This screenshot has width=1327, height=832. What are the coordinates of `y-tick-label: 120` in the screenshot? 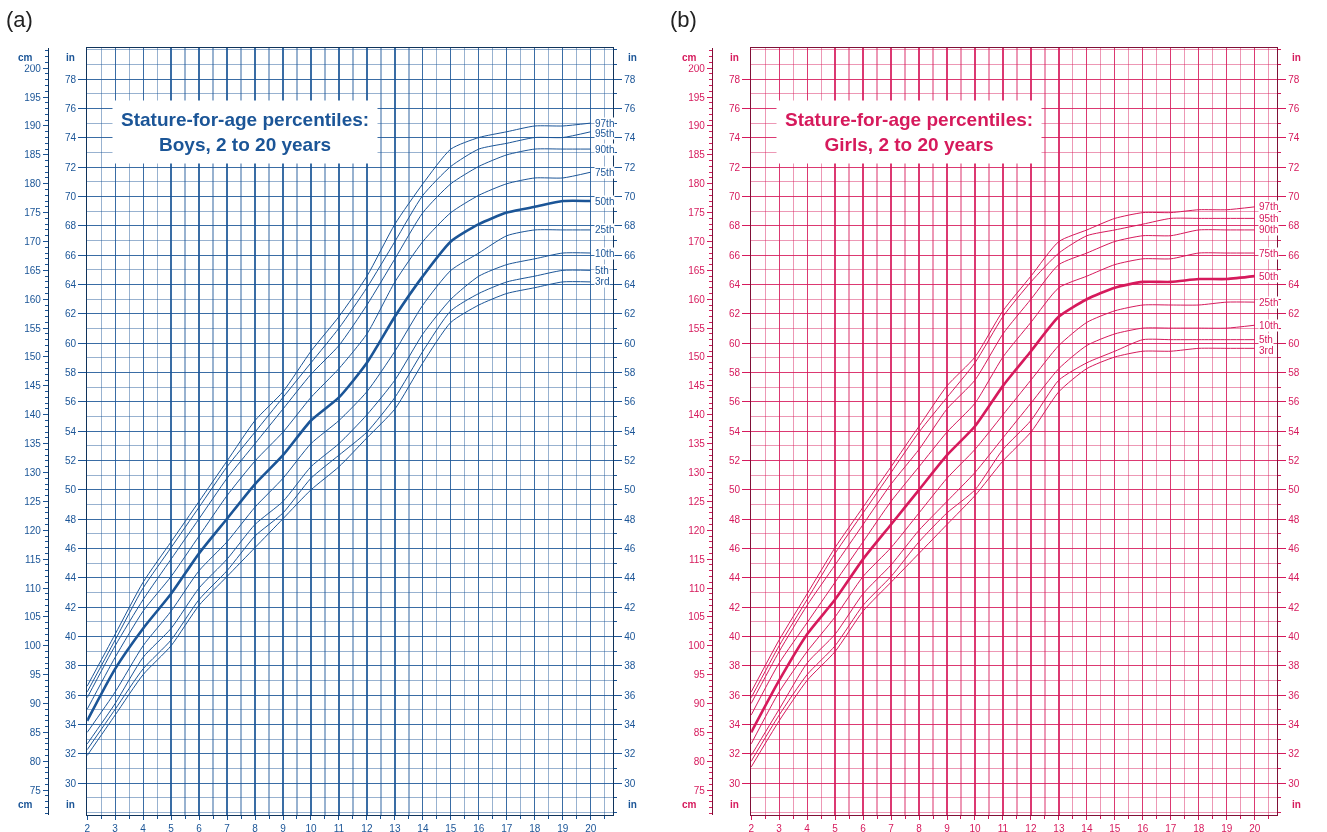 It's located at (697, 530).